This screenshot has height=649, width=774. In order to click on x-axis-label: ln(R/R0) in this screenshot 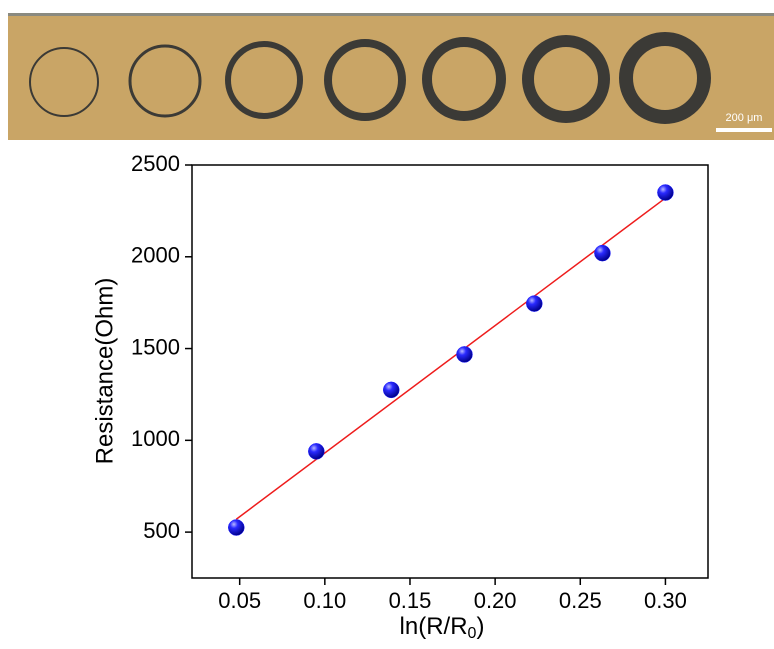, I will do `click(442, 627)`.